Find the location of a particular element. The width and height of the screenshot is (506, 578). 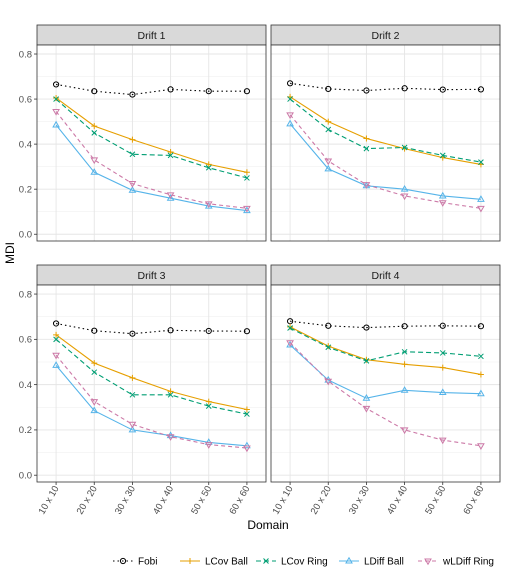

legend-label: LCov Ring is located at coordinates (304, 562).